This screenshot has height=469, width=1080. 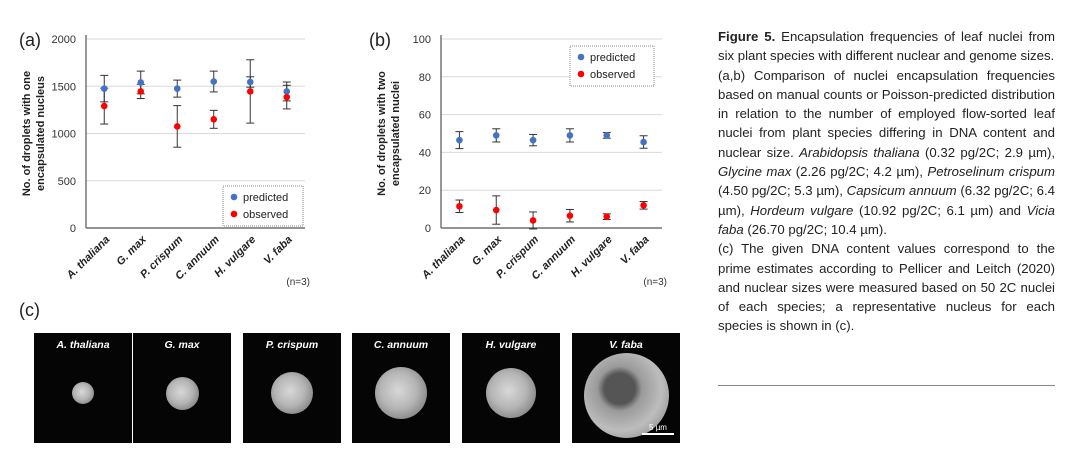 I want to click on species-values: (6.32 pg/2C; 6.4 µm),, so click(x=886, y=200).